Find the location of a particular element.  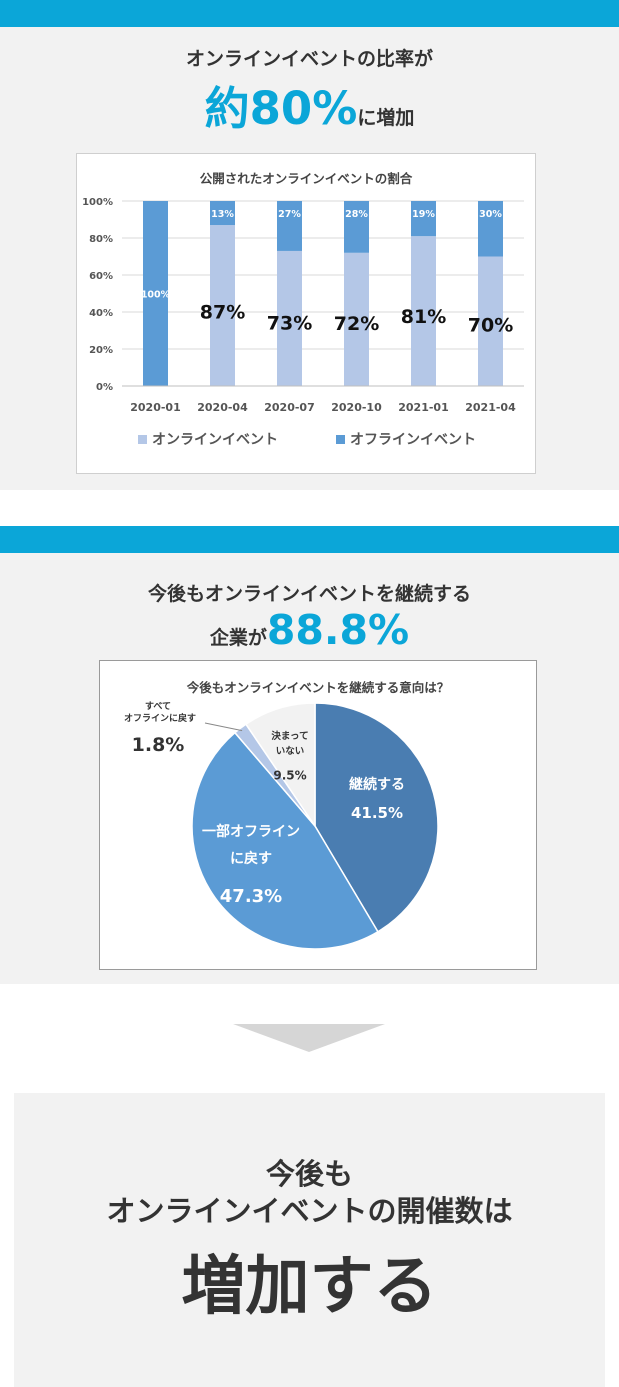

pie-leader-line is located at coordinates (223, 727).